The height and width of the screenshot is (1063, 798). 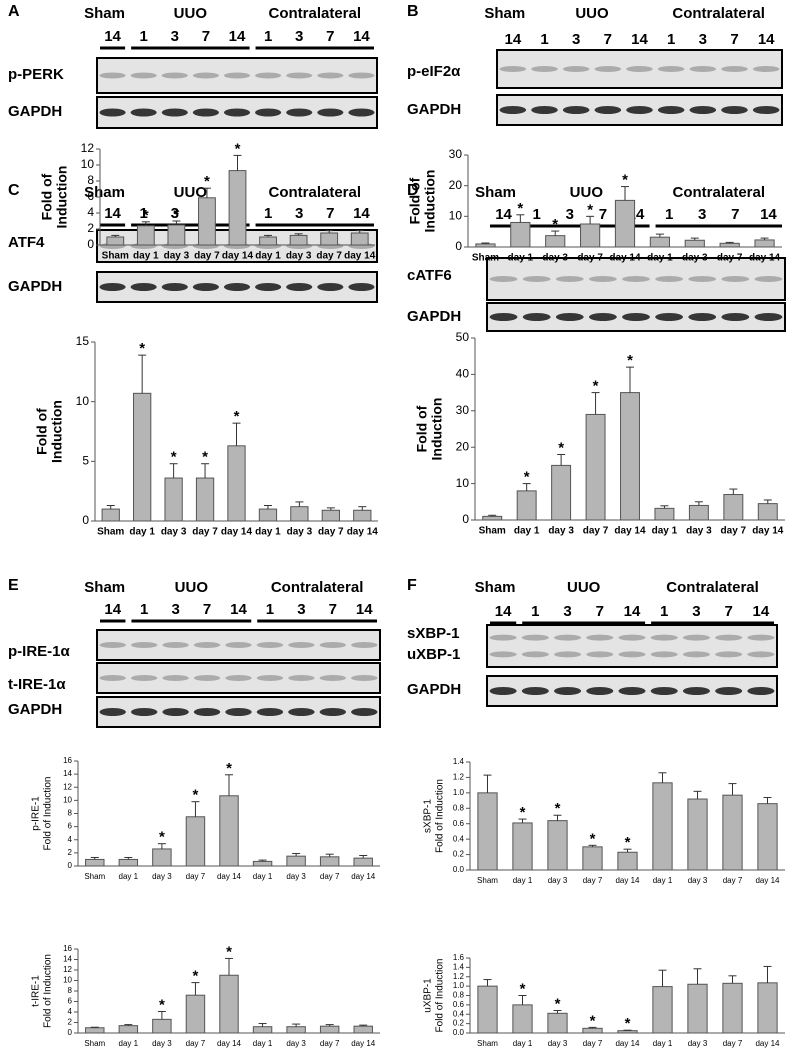 What do you see at coordinates (463, 446) in the screenshot?
I see `y-tick-label: 20` at bounding box center [463, 446].